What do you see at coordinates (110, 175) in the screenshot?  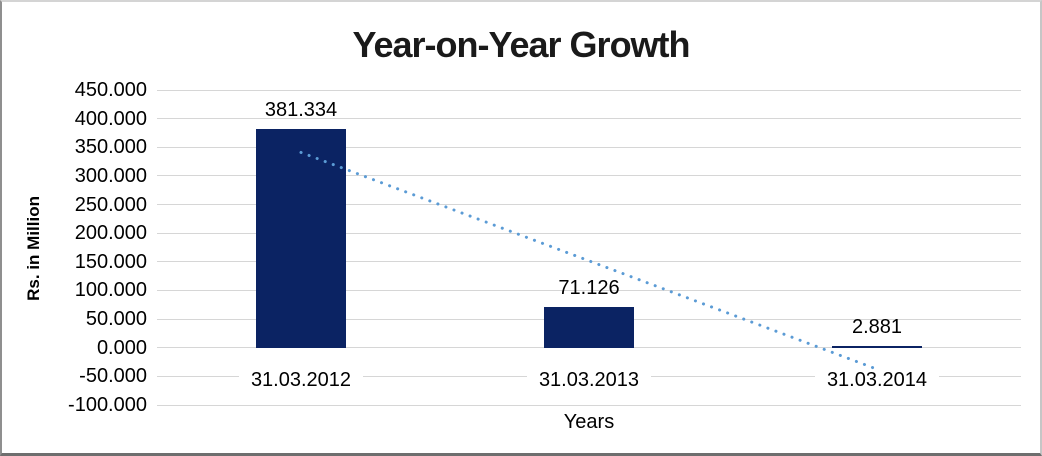 I see `y-tick-label: 300.000` at bounding box center [110, 175].